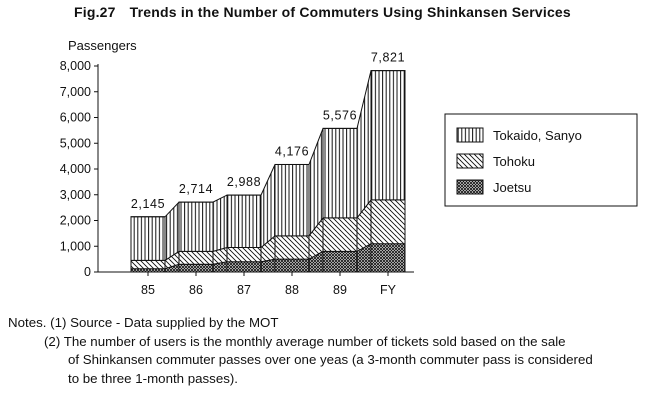 This screenshot has height=401, width=650. I want to click on legend-label-joetsu: Joetsu, so click(512, 187).